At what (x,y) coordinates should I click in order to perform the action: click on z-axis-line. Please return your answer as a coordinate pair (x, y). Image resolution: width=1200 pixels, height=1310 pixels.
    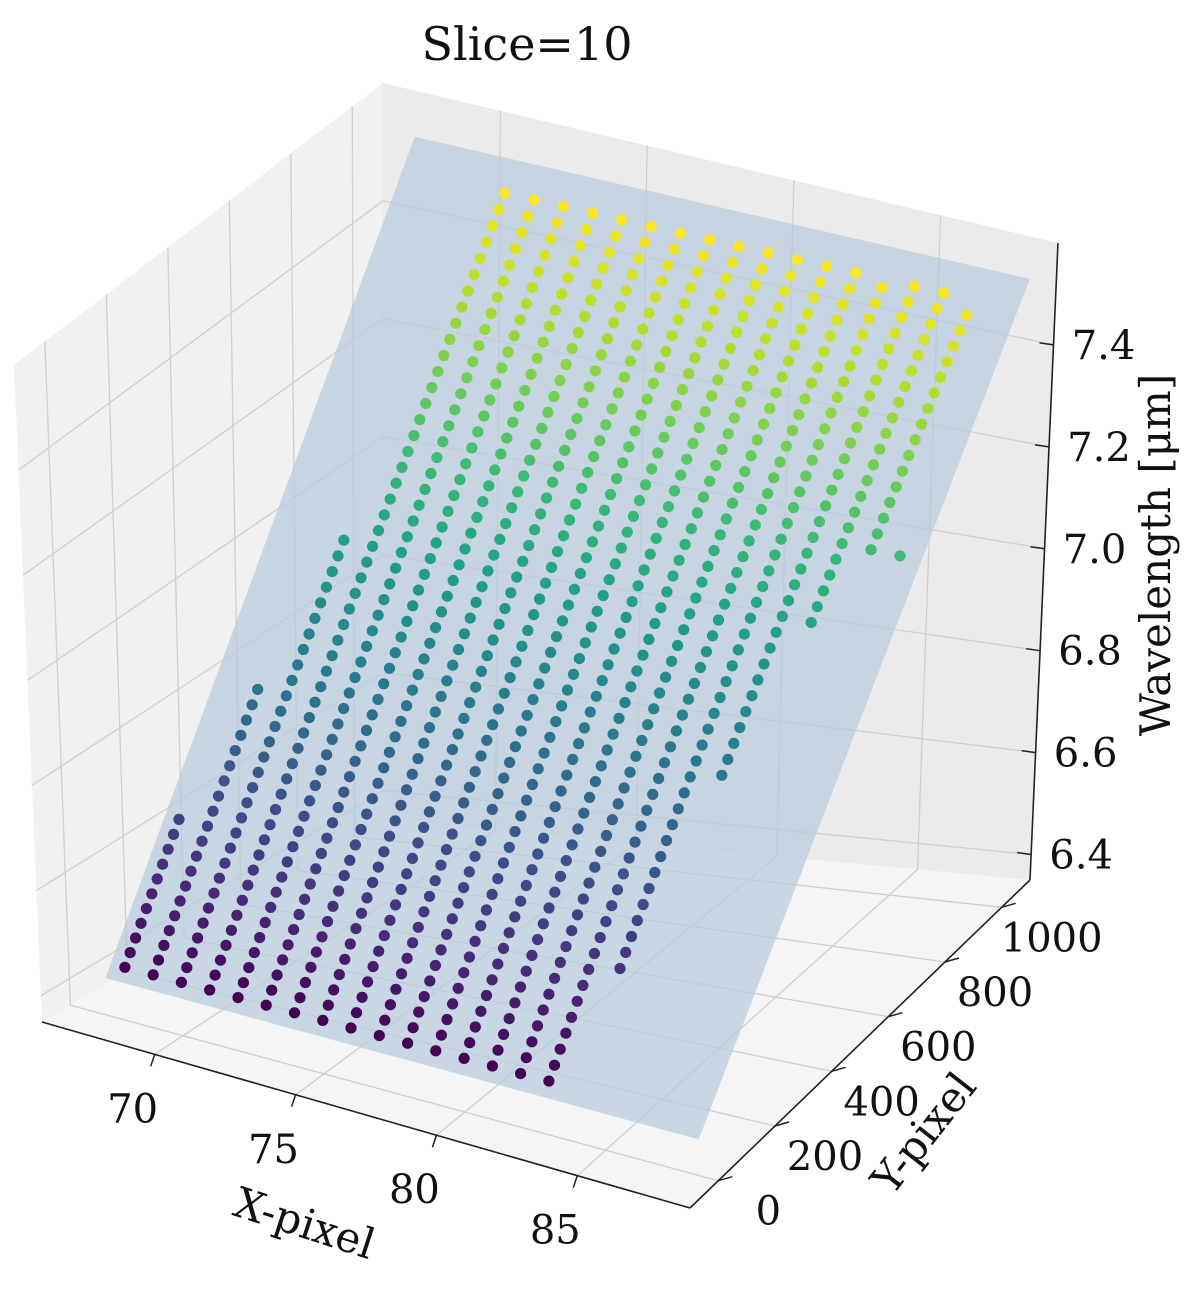
    Looking at the image, I should click on (1044, 561).